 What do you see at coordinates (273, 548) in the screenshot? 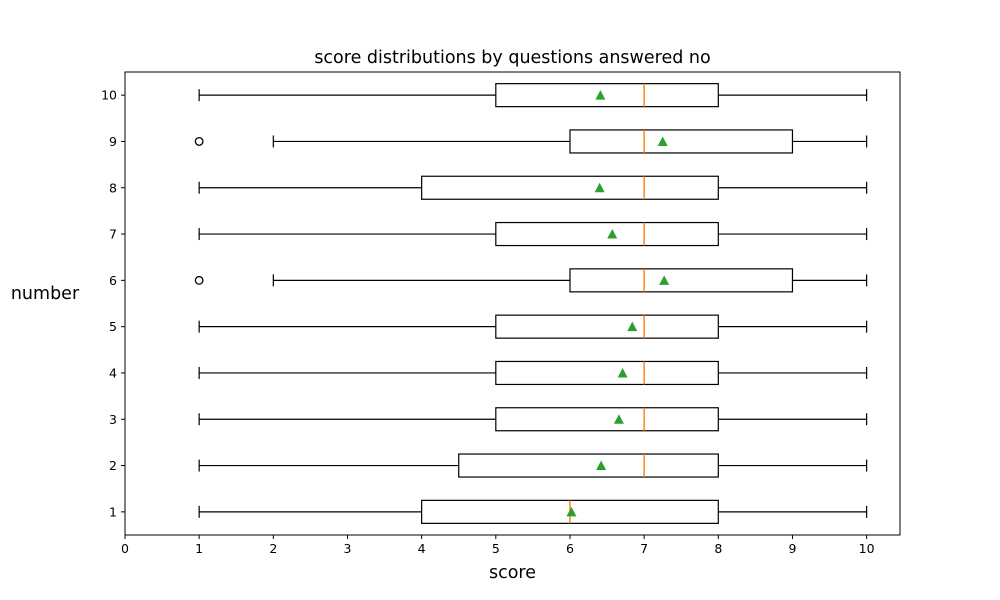
I see `x-tick-label: 2` at bounding box center [273, 548].